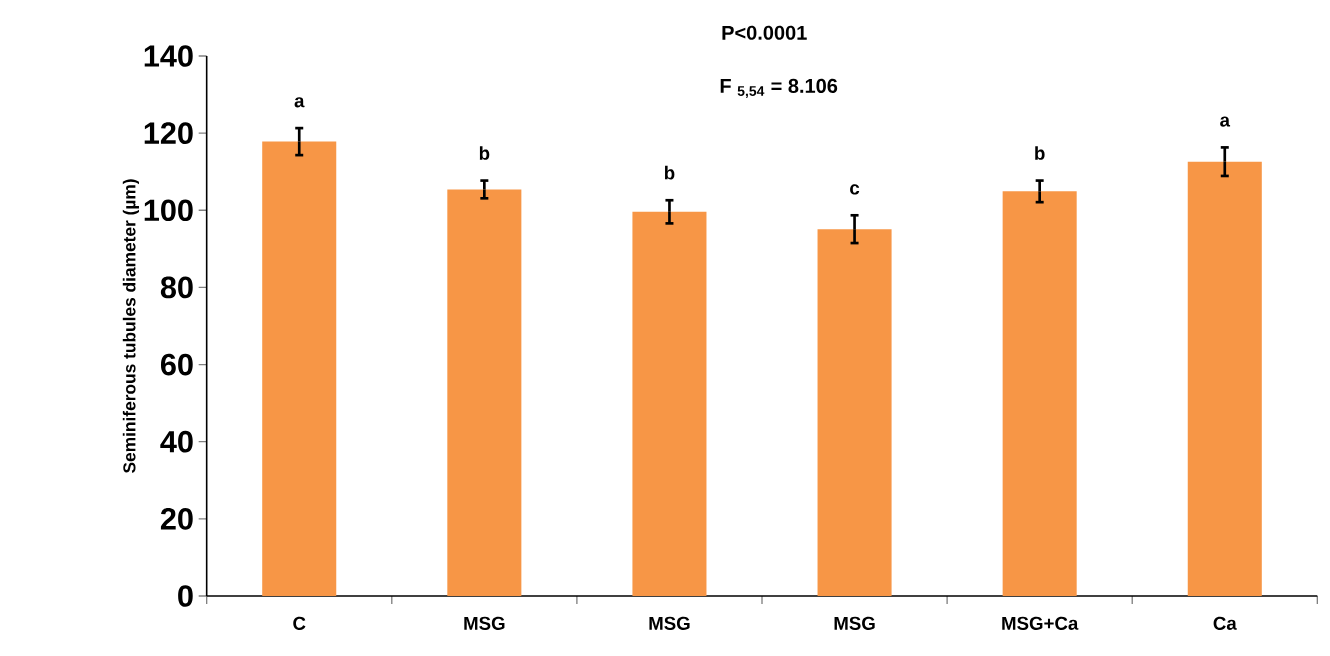  What do you see at coordinates (779, 88) in the screenshot?
I see `annotation: F $_{5,54}$ = 8.106` at bounding box center [779, 88].